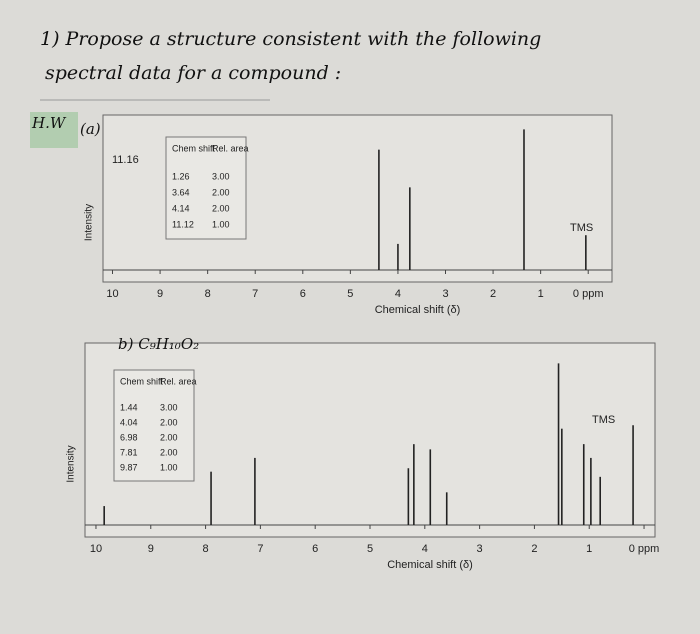 This screenshot has height=634, width=700. Describe the element at coordinates (181, 176) in the screenshot. I see `table-cell: 1.26` at that location.